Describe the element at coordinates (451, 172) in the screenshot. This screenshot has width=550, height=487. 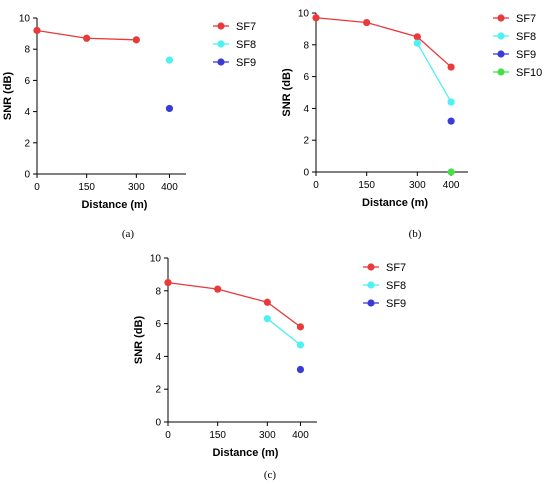
I see `data-point-sf10` at that location.